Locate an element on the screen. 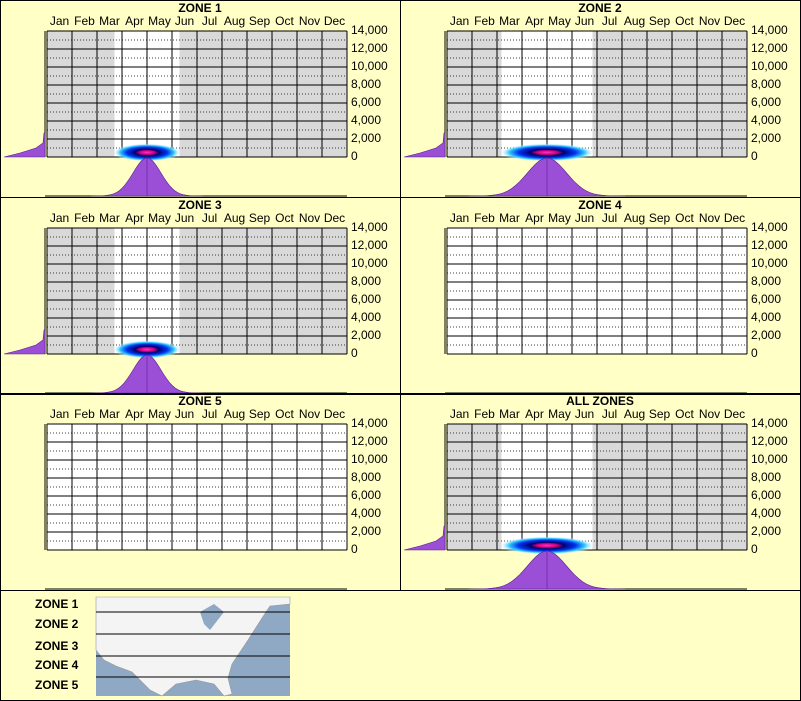 This screenshot has height=701, width=801. zone-label: ZONE 5 is located at coordinates (57, 685).